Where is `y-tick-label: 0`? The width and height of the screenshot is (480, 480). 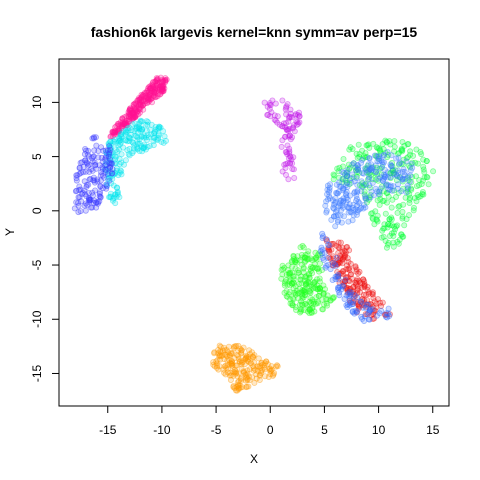
y-tick-label: 0 is located at coordinates (37, 210).